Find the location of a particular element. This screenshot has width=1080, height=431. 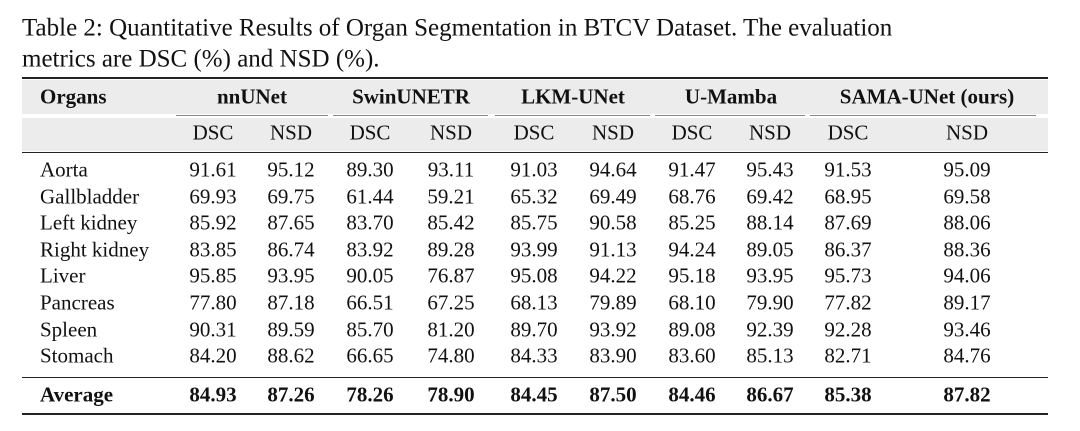

mid-rule is located at coordinates (535, 152).